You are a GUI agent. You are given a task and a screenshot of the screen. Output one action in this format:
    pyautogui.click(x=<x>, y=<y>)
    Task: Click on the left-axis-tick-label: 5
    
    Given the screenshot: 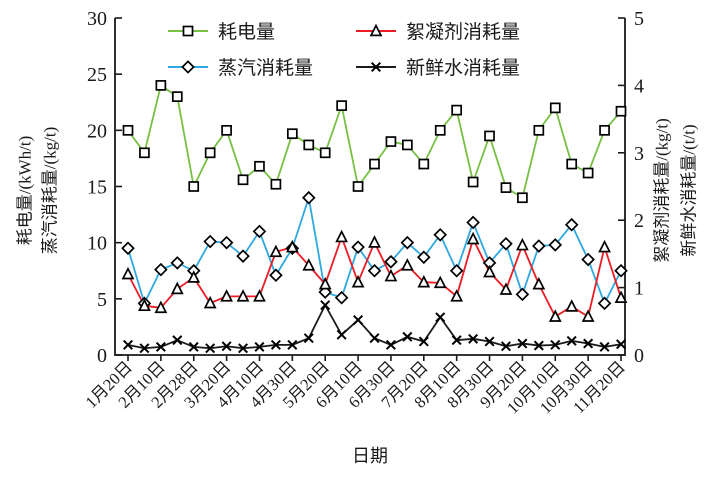 What is the action you would take?
    pyautogui.click(x=102, y=300)
    